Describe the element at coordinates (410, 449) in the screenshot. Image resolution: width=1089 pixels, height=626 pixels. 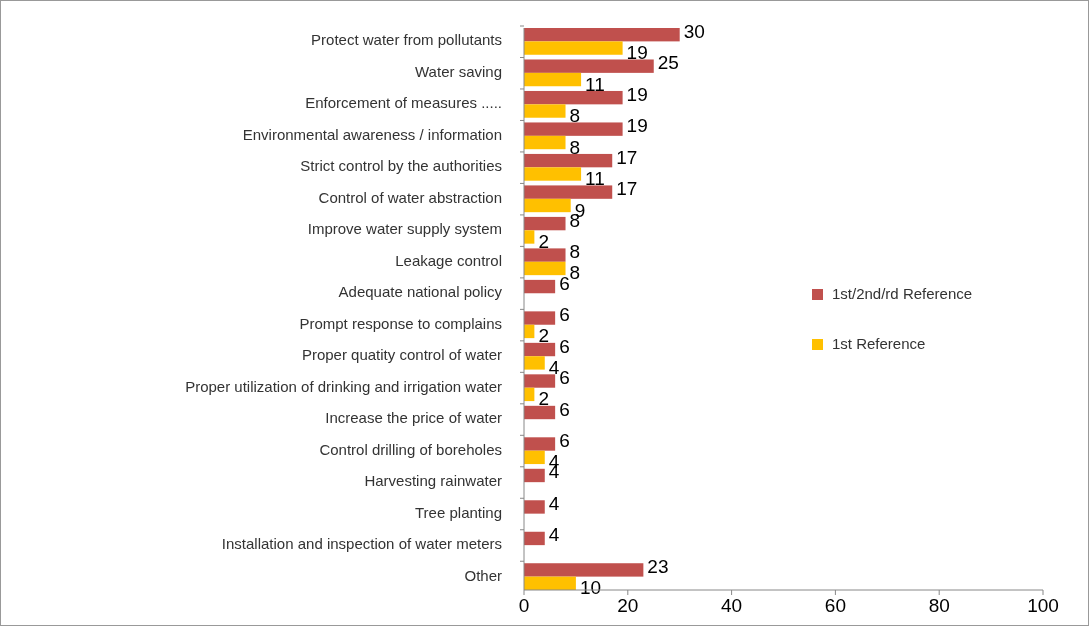
I see `y-tick-label: Control drilling of boreholes` at that location.